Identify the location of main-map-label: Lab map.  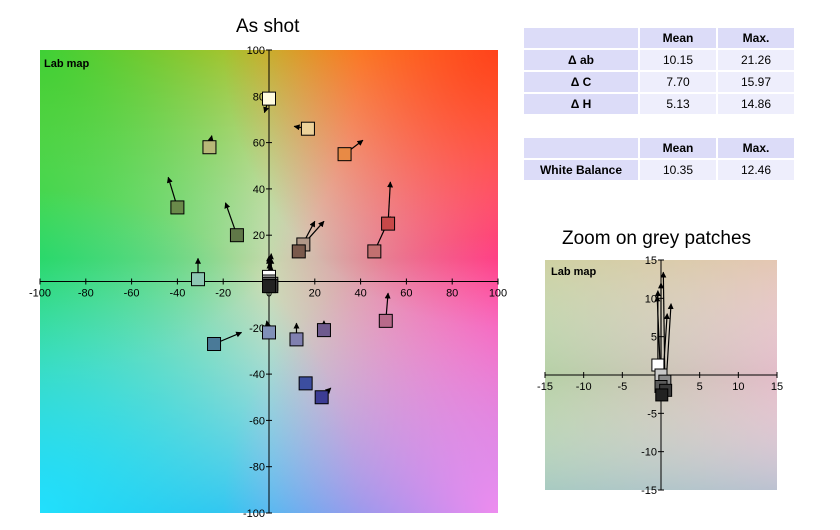
(67, 64).